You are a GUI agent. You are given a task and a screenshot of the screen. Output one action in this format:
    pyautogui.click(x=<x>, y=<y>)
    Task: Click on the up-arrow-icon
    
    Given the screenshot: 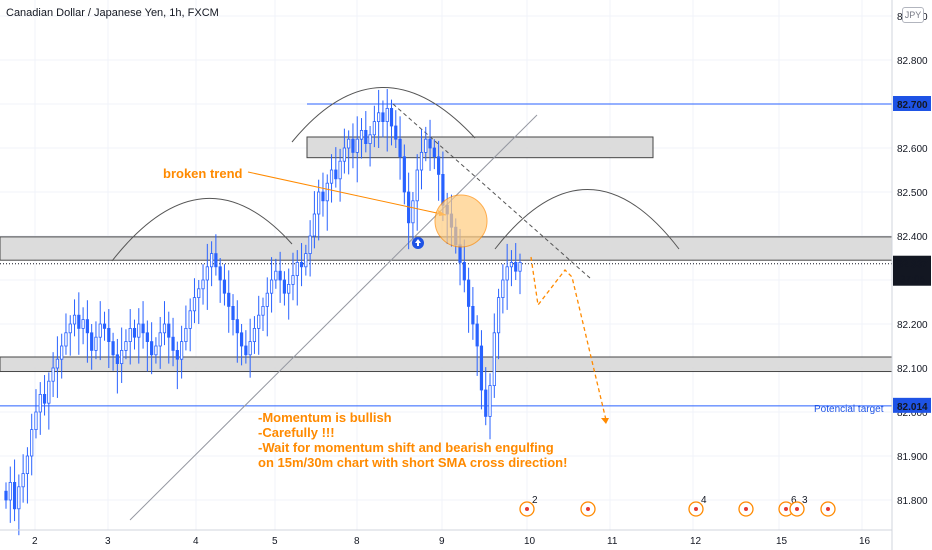 What is the action you would take?
    pyautogui.click(x=418, y=242)
    